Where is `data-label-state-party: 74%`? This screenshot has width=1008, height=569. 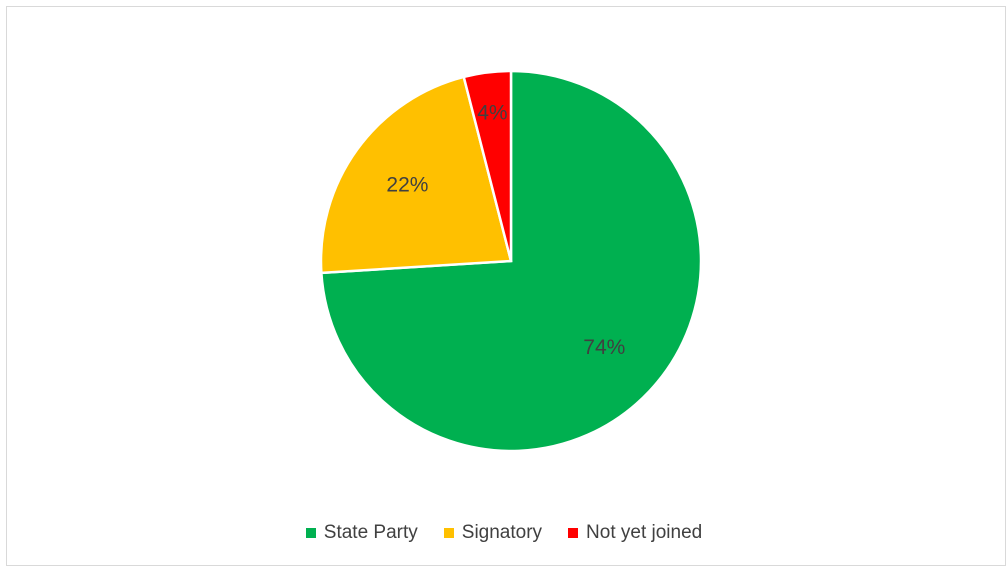
data-label-state-party: 74% is located at coordinates (604, 347).